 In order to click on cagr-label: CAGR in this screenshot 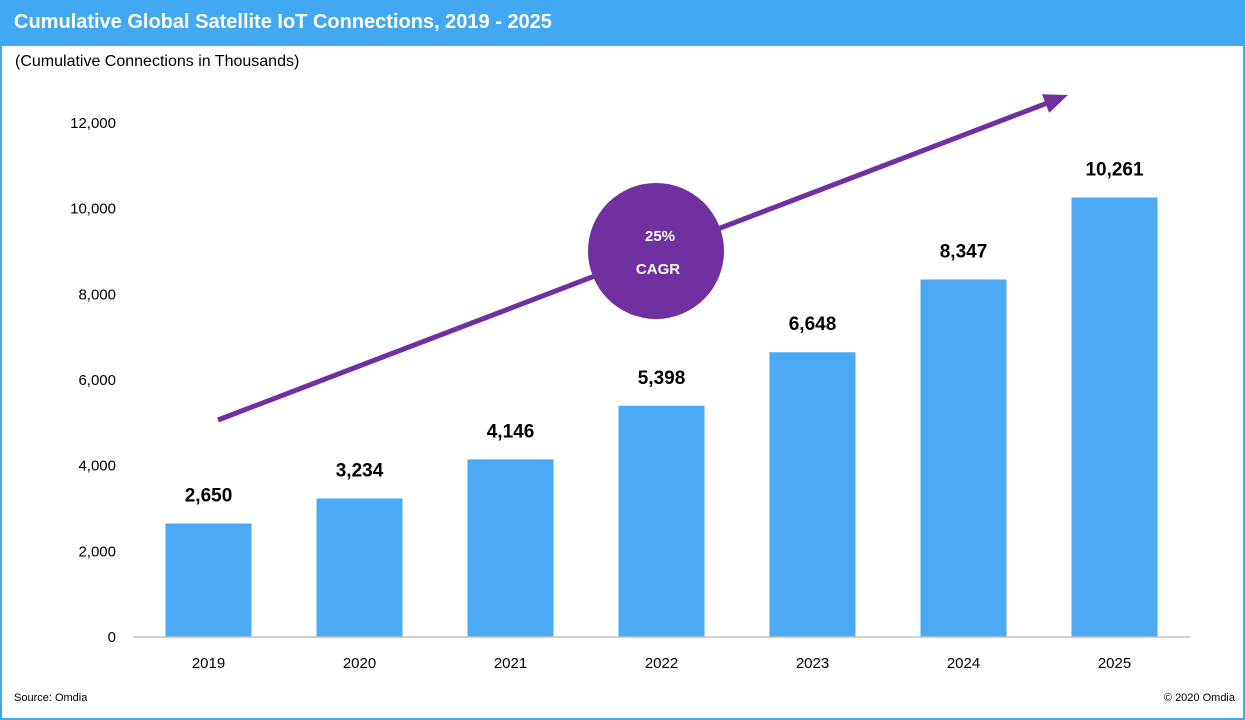, I will do `click(658, 269)`.